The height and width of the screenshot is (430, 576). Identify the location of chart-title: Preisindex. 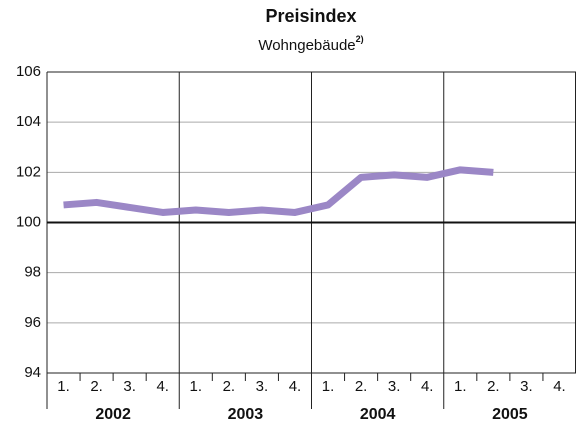
(310, 16).